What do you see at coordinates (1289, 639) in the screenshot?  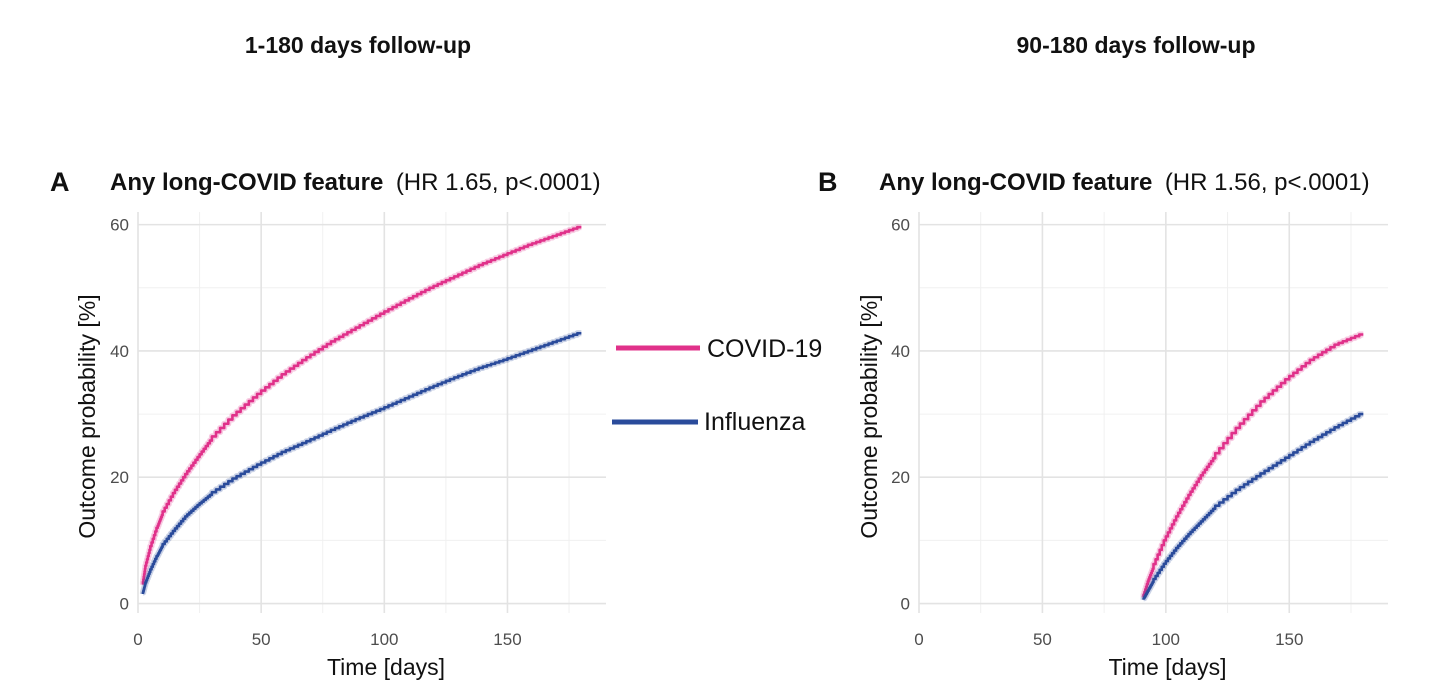 I see `x-tick-label-b: 150` at bounding box center [1289, 639].